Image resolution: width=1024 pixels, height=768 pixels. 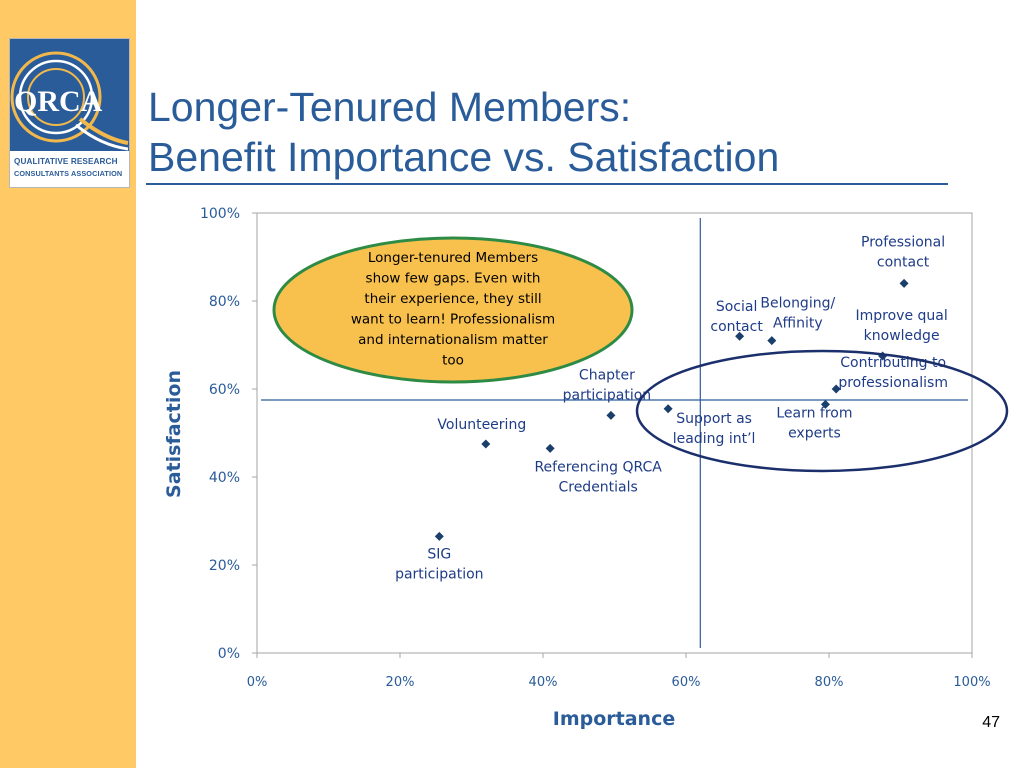 What do you see at coordinates (736, 317) in the screenshot?
I see `data-label: Social contact` at bounding box center [736, 317].